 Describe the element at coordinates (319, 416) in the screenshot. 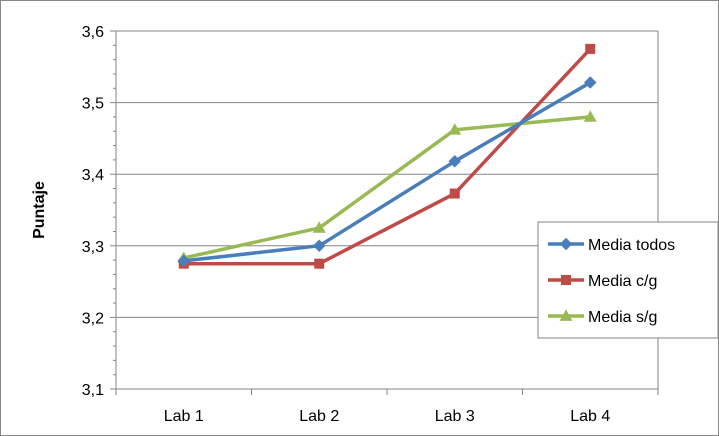

I see `x-tick-label: Lab 2` at that location.